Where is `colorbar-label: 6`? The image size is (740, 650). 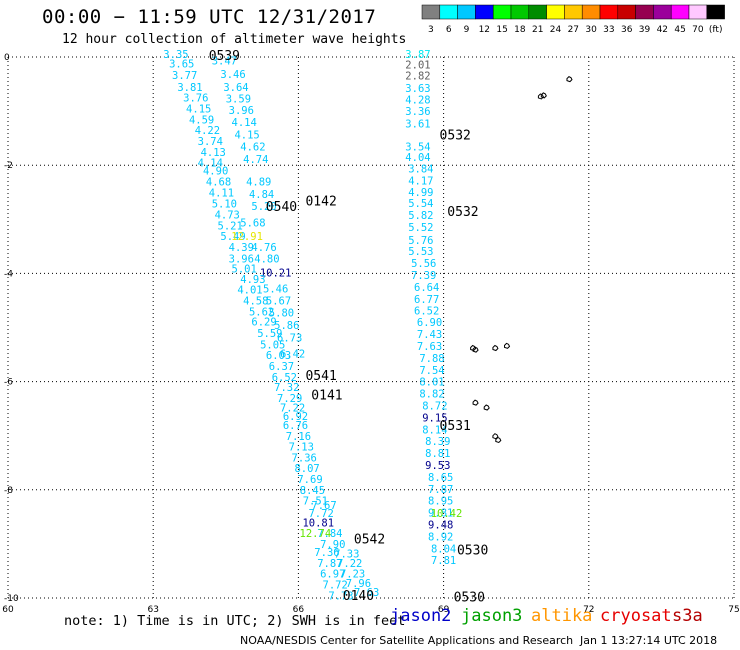 colorbar-label: 6 is located at coordinates (449, 30).